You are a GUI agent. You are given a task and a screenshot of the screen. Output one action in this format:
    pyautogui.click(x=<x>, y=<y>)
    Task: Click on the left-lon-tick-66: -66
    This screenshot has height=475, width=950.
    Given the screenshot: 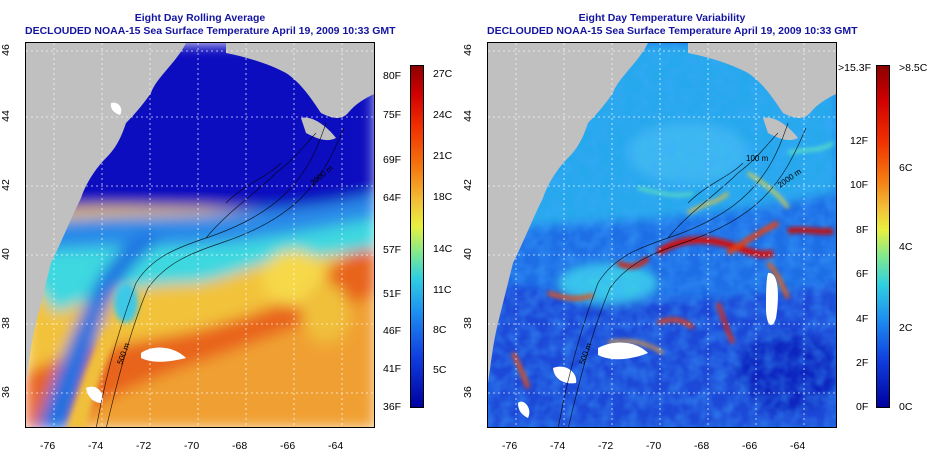 What is the action you would take?
    pyautogui.click(x=288, y=446)
    